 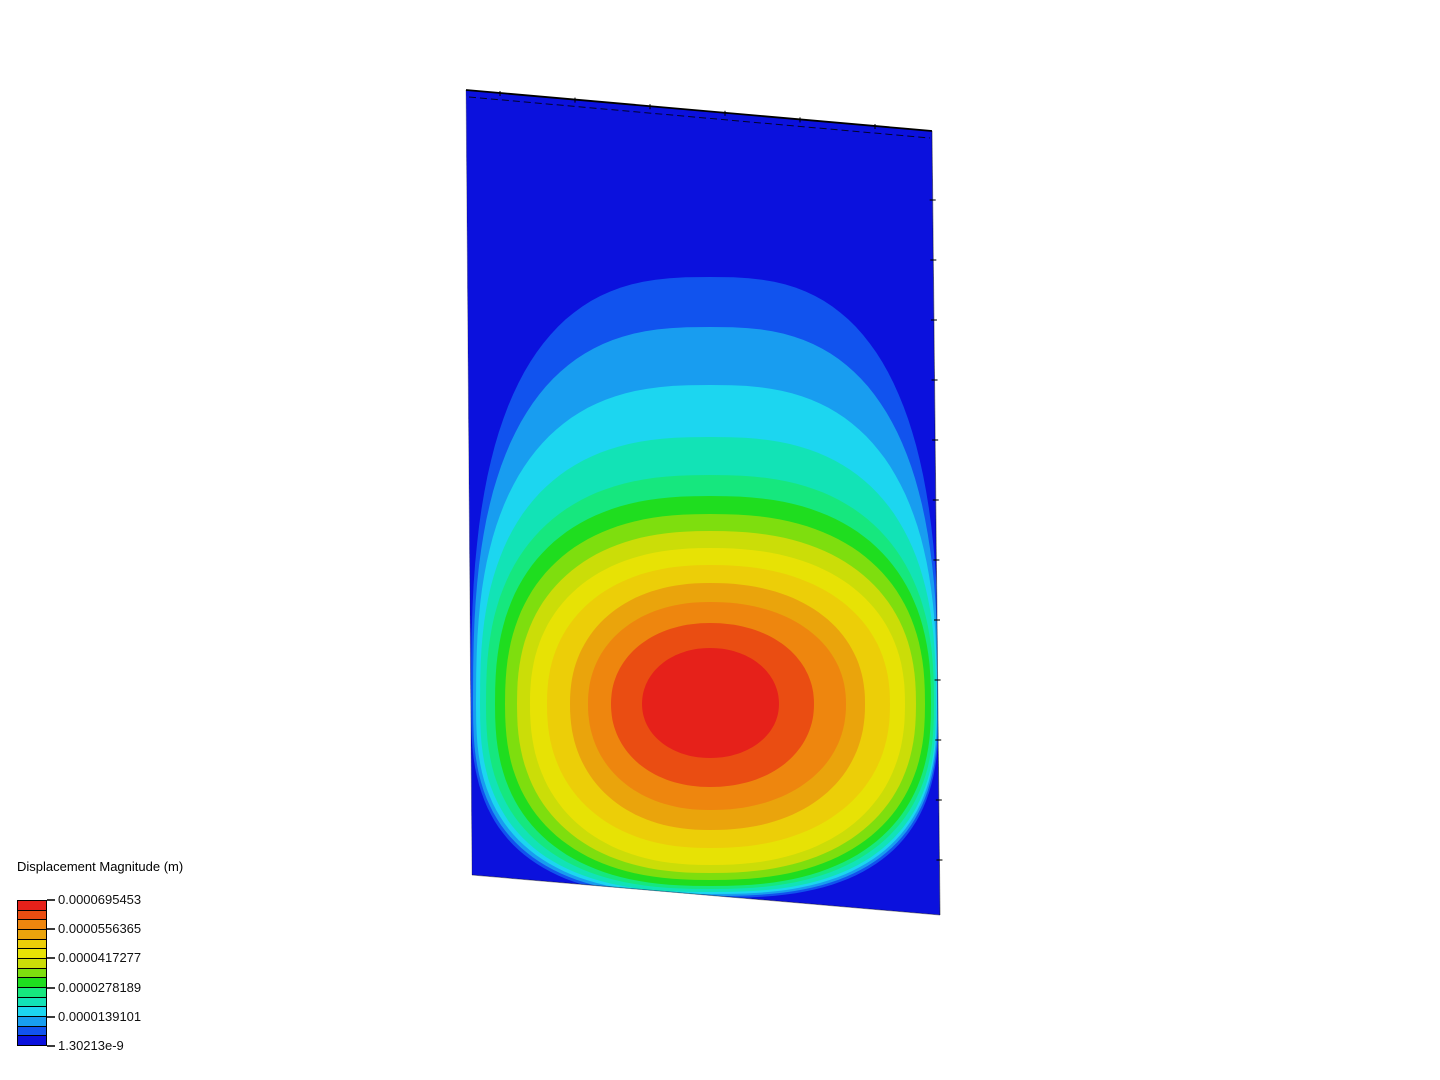 What do you see at coordinates (100, 929) in the screenshot?
I see `legend-tick-label: 0.0000556365` at bounding box center [100, 929].